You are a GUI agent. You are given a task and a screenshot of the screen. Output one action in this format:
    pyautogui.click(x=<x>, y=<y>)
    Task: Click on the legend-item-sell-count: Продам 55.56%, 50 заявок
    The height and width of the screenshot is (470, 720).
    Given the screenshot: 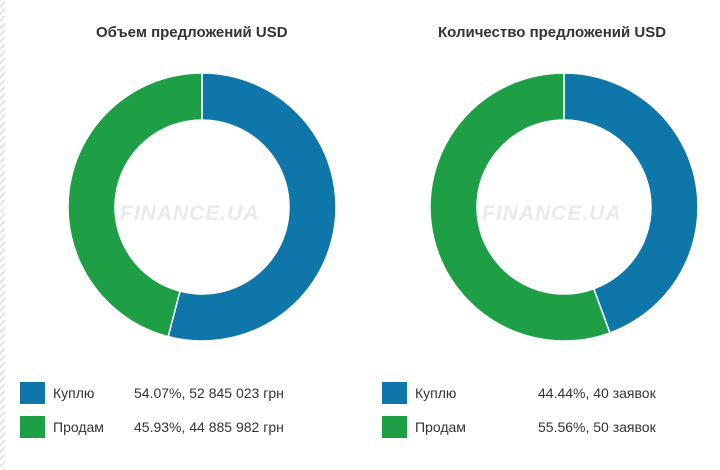 What is the action you would take?
    pyautogui.click(x=519, y=427)
    